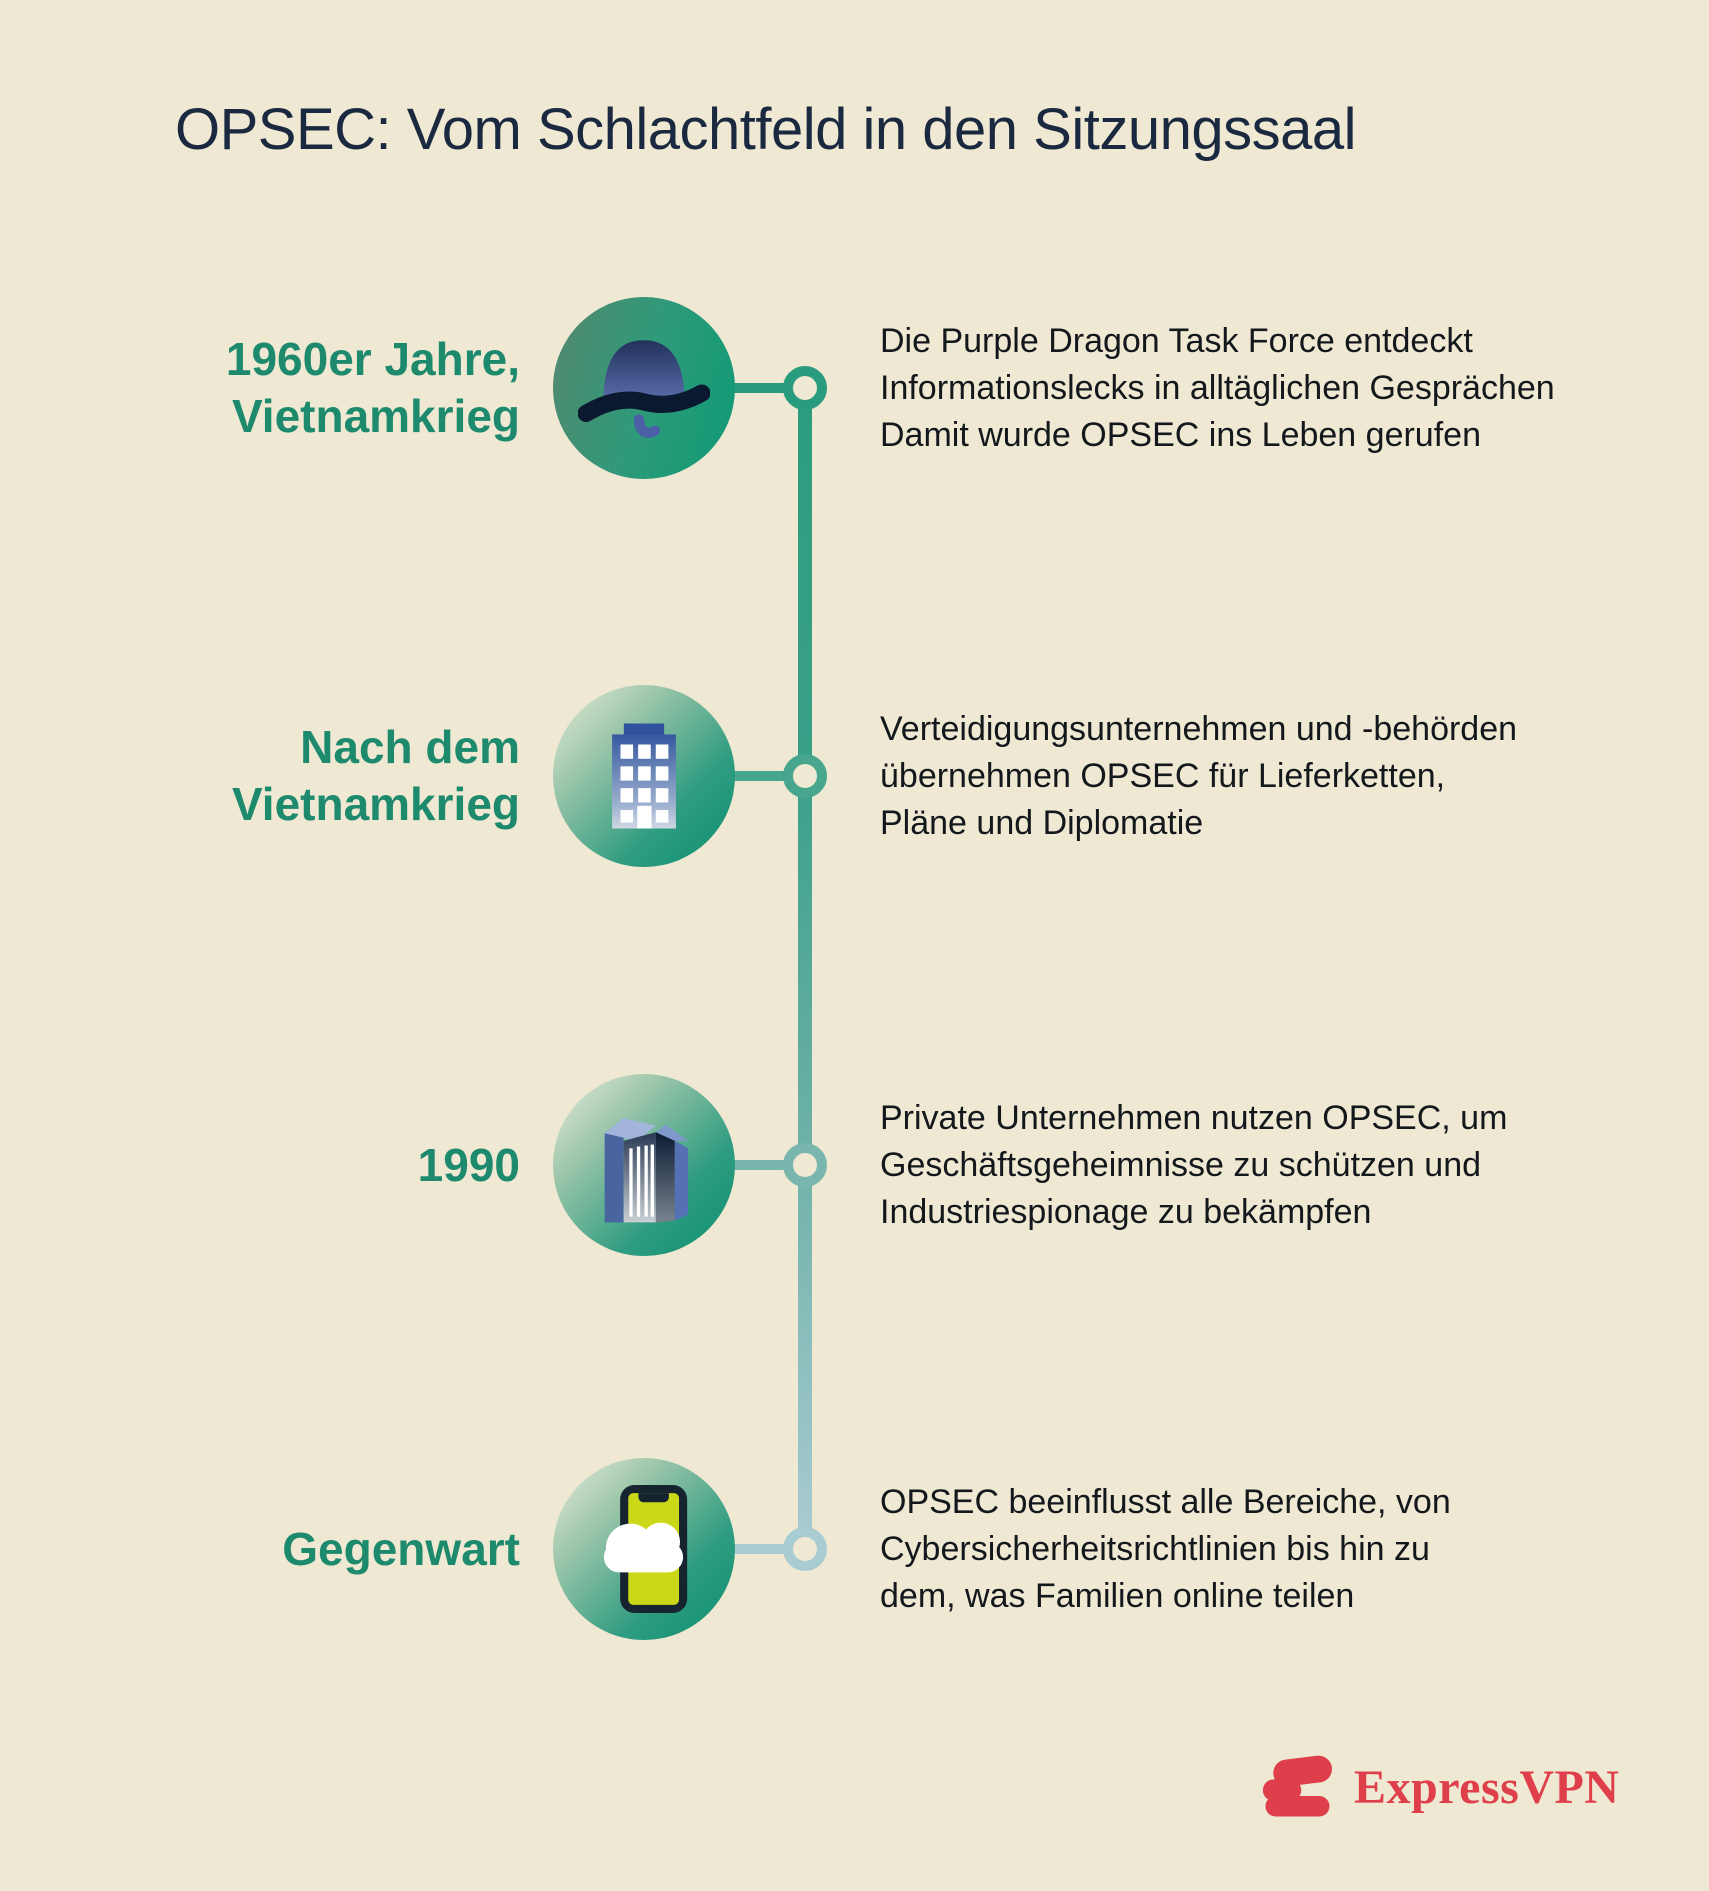 This screenshot has width=1709, height=1891. I want to click on skyscraper-icon, so click(646, 1170).